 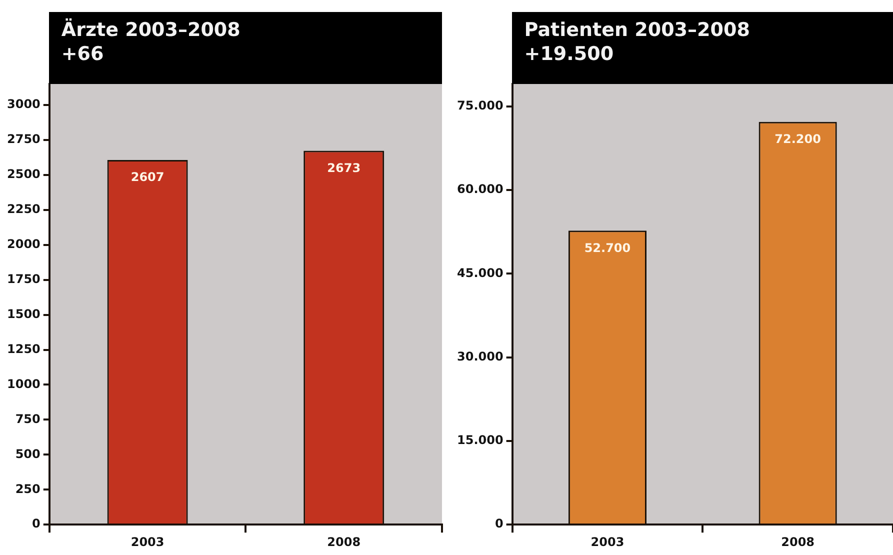 I want to click on data-label: 52.700, so click(x=607, y=247).